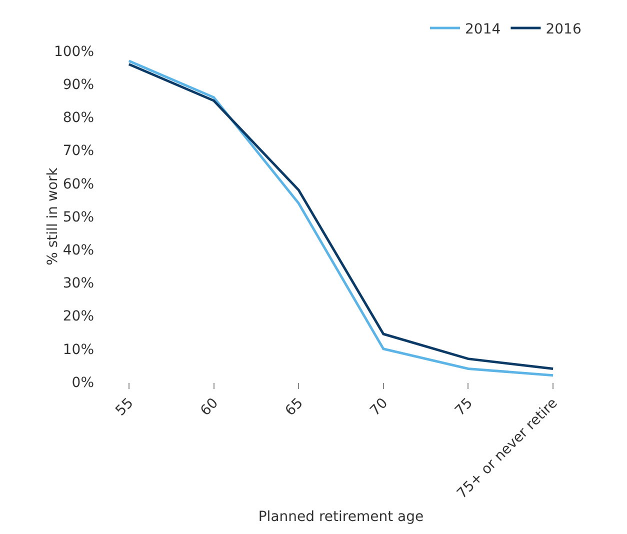 Image resolution: width=627 pixels, height=534 pixels. Describe the element at coordinates (78, 118) in the screenshot. I see `y-tick-label: 80%` at that location.